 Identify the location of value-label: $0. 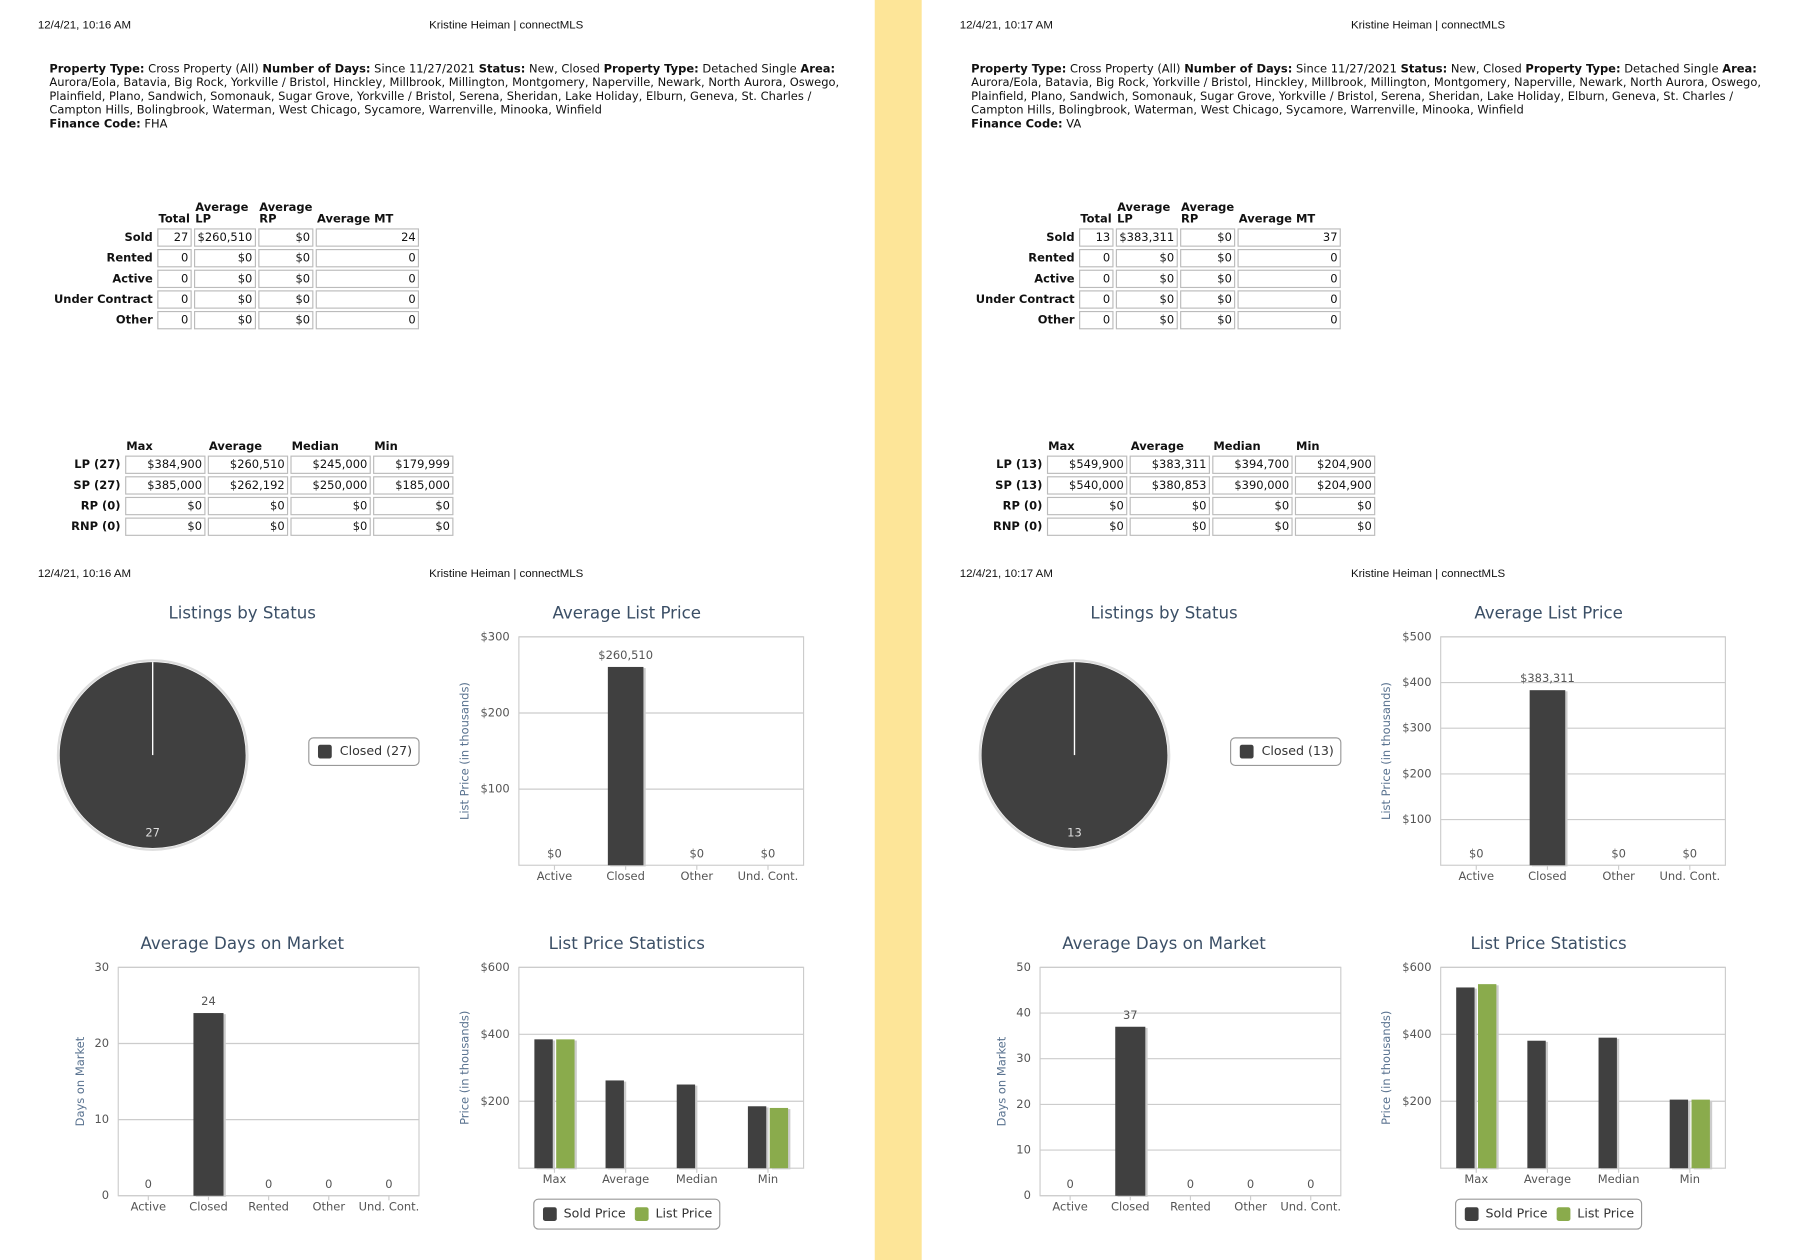
(697, 853).